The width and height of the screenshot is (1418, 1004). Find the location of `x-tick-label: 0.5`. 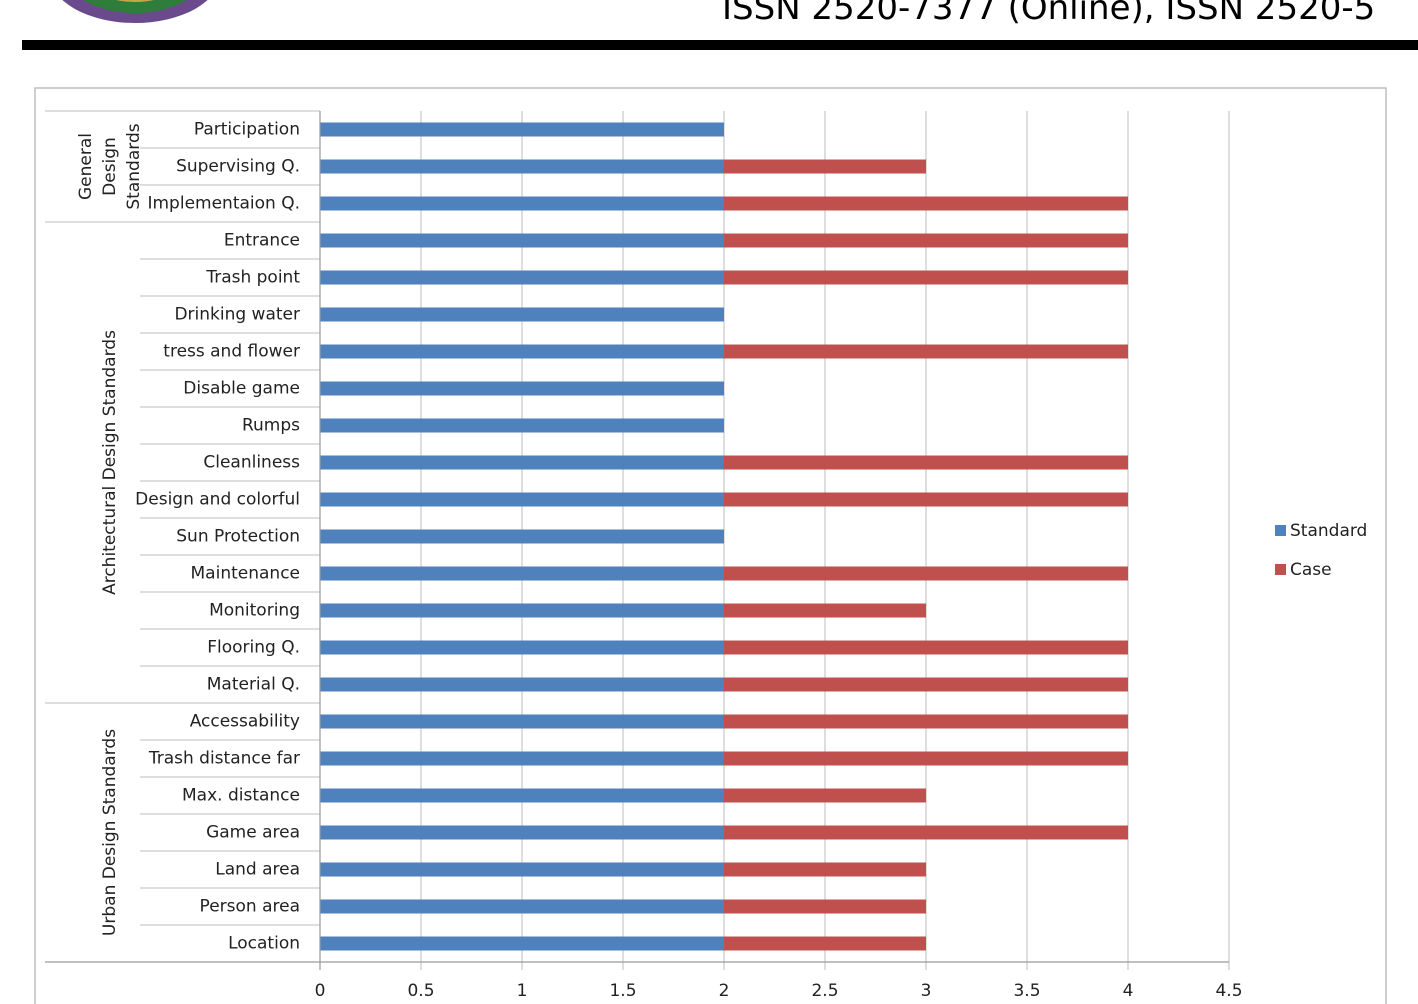

x-tick-label: 0.5 is located at coordinates (420, 991).